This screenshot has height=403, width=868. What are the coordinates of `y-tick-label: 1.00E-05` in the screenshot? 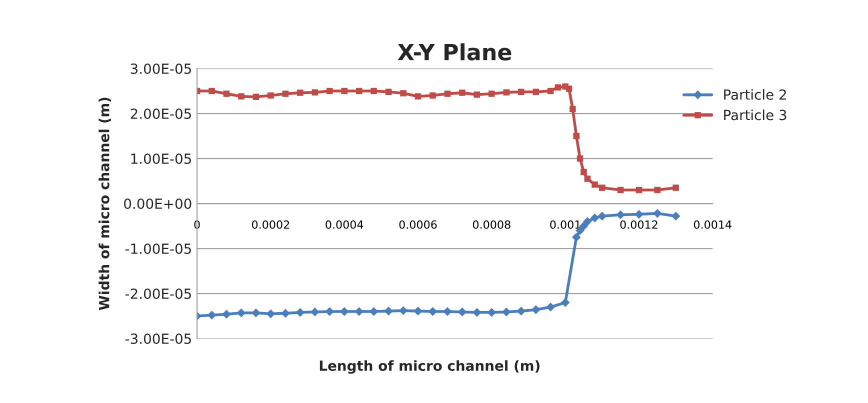 It's located at (161, 158).